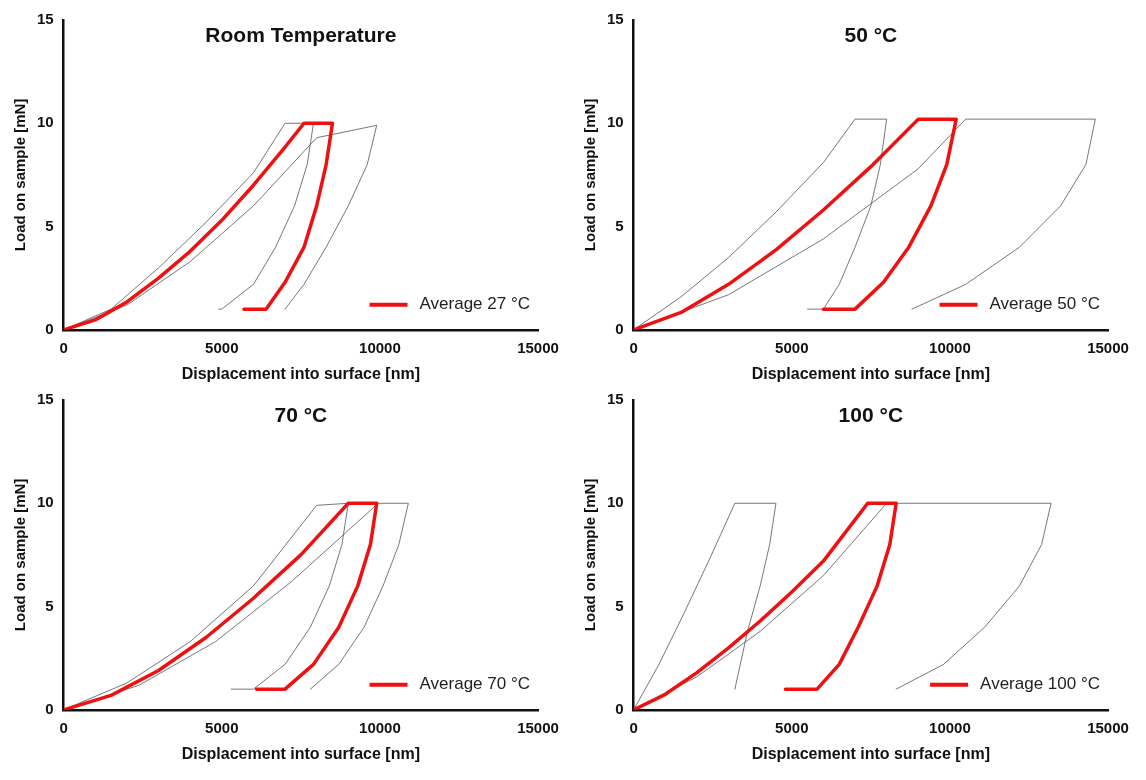  I want to click on chart-title: 100 °C, so click(871, 415).